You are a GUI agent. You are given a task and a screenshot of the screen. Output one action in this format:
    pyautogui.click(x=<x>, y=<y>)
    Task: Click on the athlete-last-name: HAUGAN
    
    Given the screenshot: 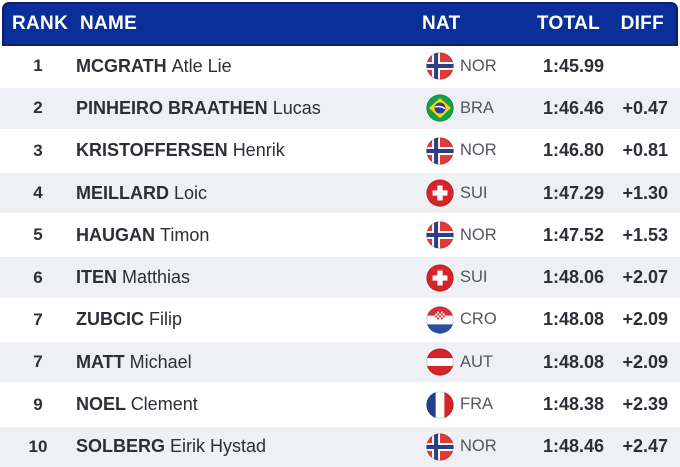 What is the action you would take?
    pyautogui.click(x=118, y=234)
    